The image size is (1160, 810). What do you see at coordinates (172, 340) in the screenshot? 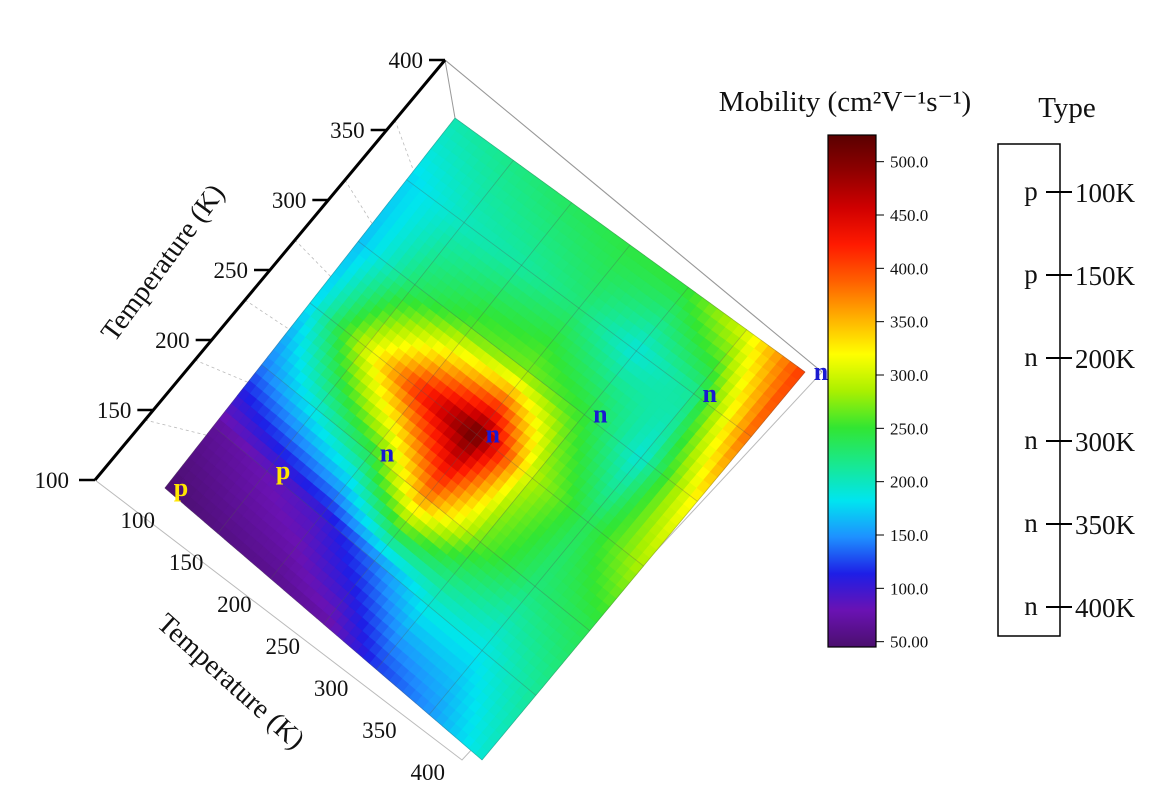
I see `y-tick-label: 200` at bounding box center [172, 340].